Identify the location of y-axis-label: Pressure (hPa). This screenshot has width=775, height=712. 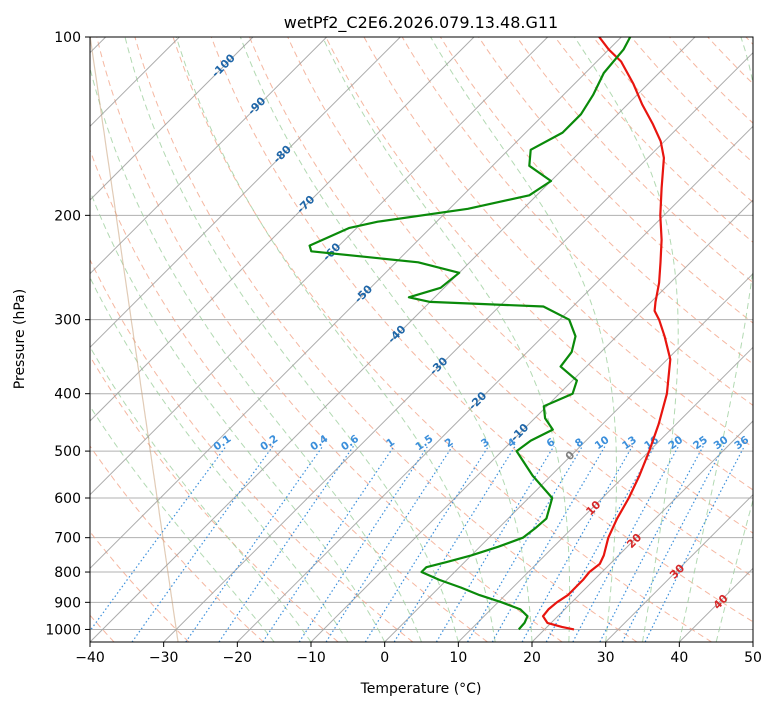
(20, 339).